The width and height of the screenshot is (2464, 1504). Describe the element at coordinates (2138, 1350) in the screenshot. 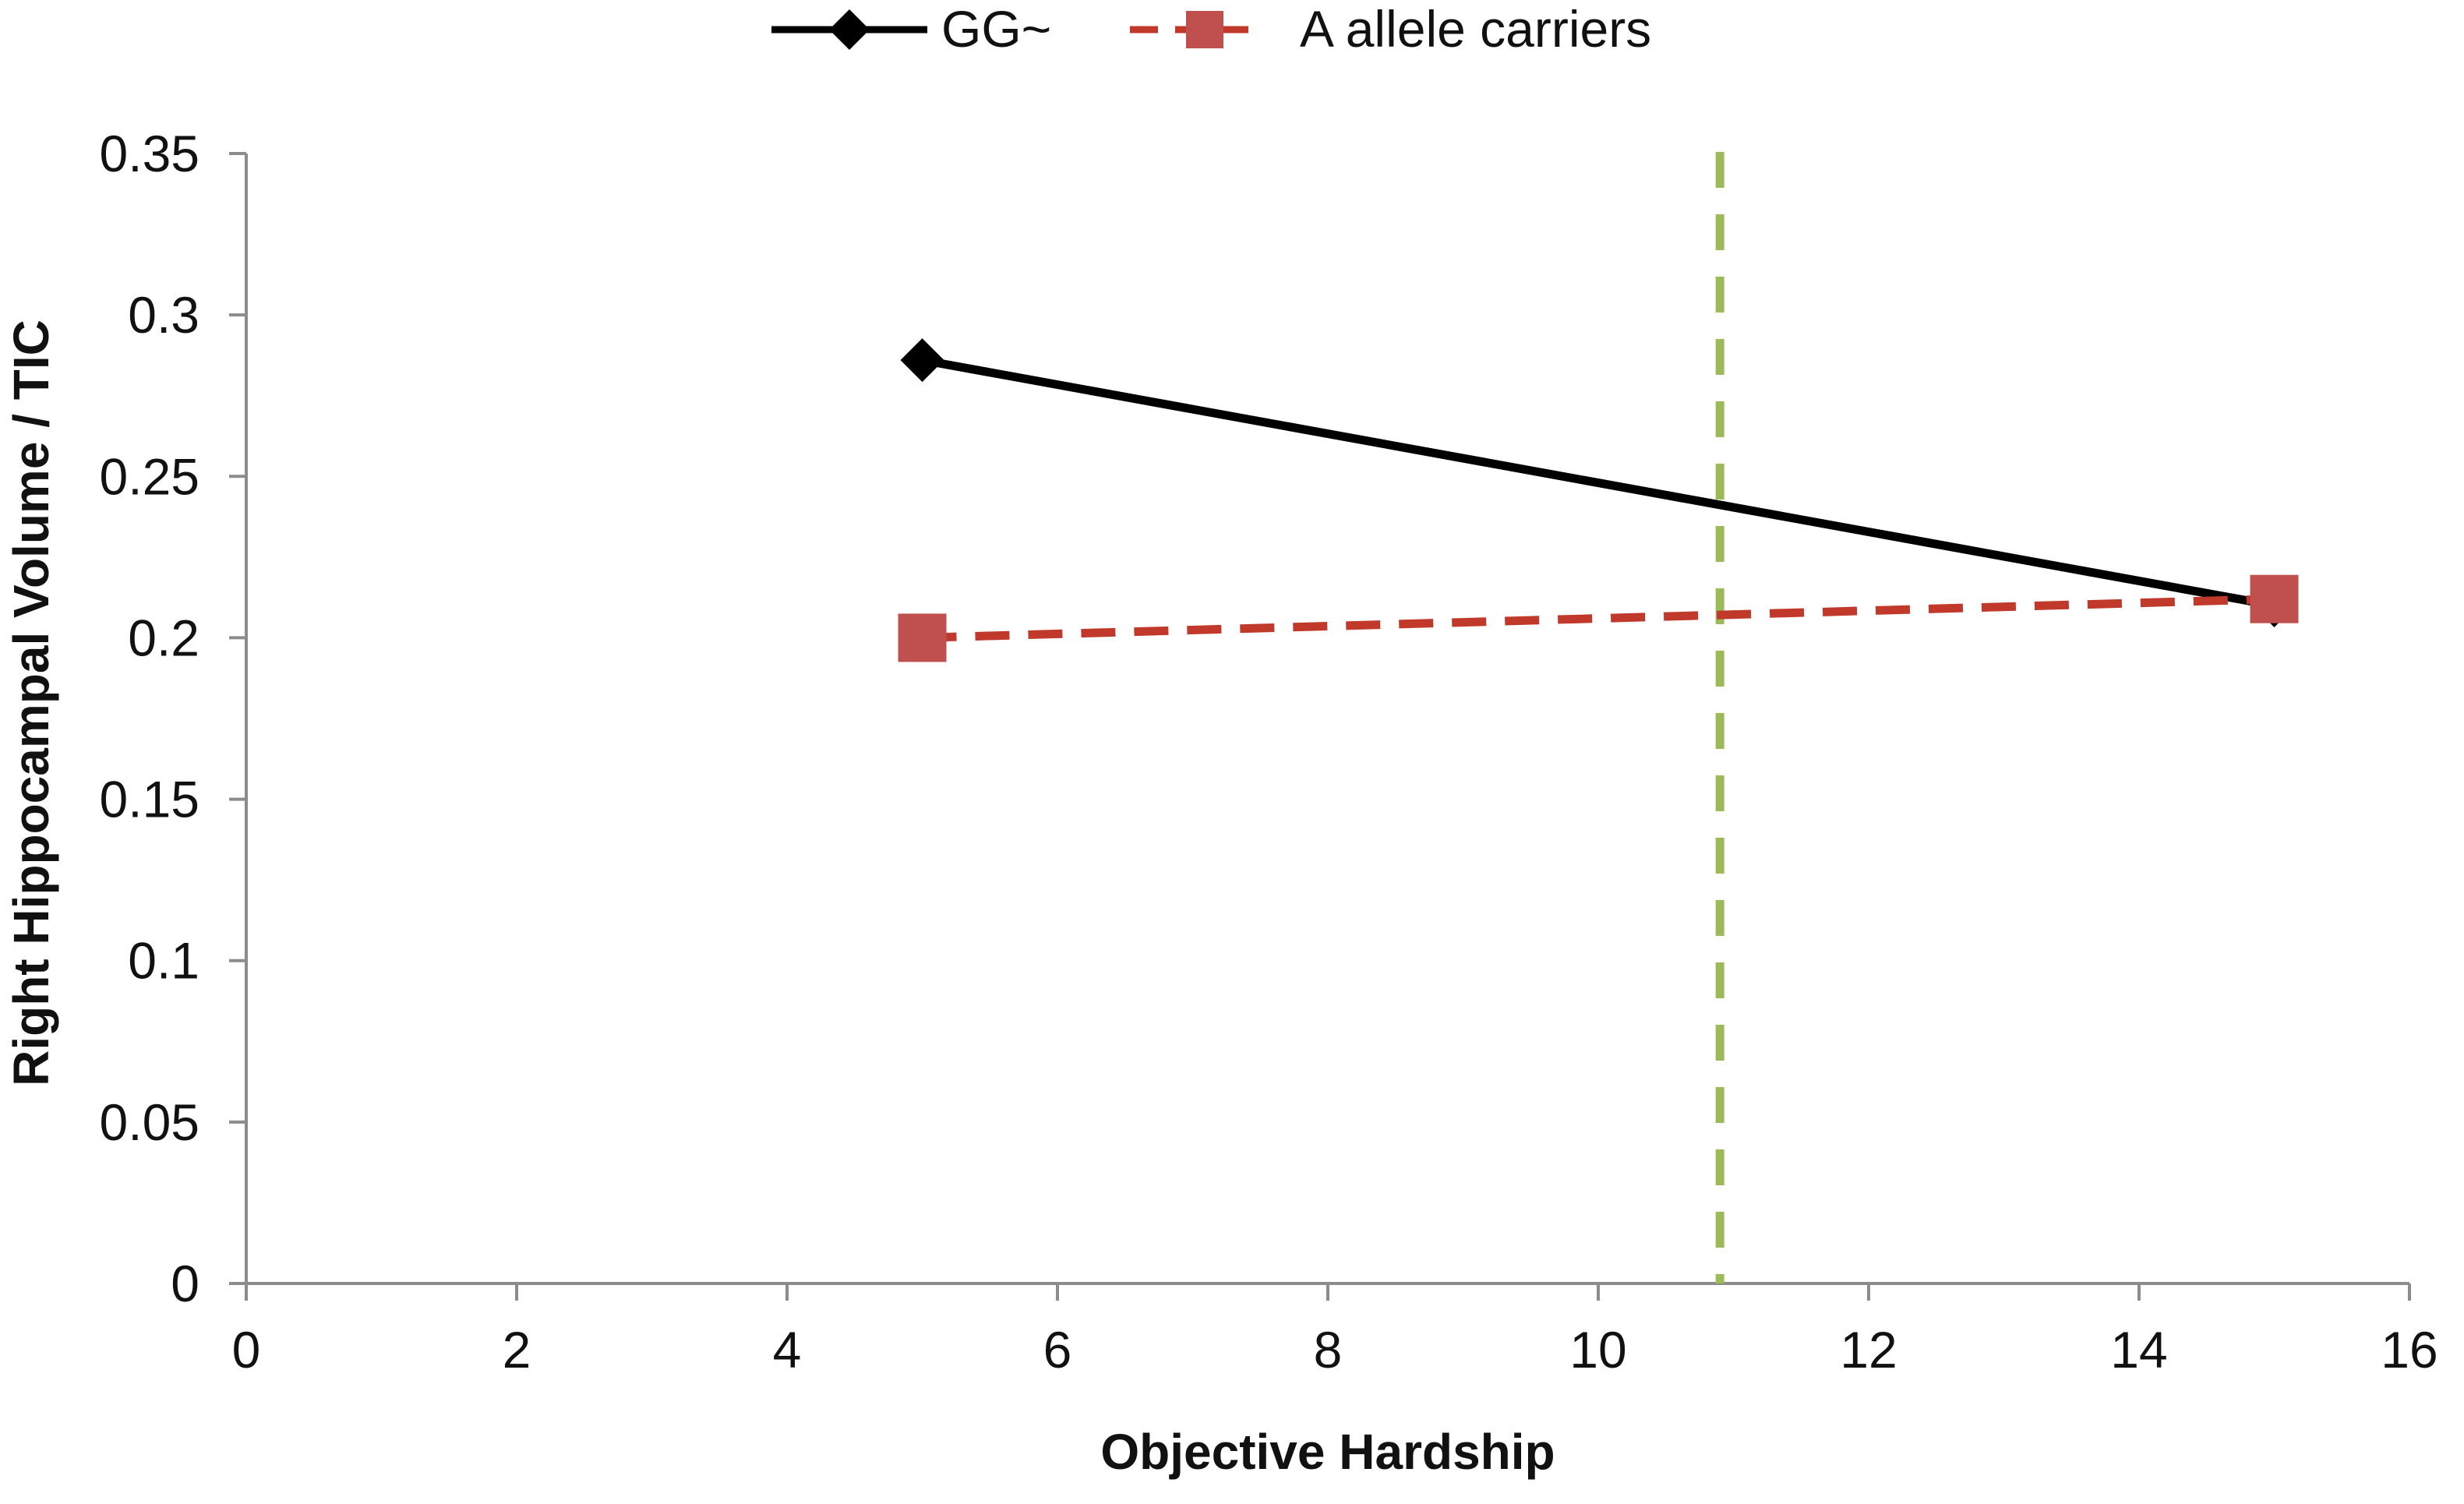

I see `x-tick-label: 14` at that location.